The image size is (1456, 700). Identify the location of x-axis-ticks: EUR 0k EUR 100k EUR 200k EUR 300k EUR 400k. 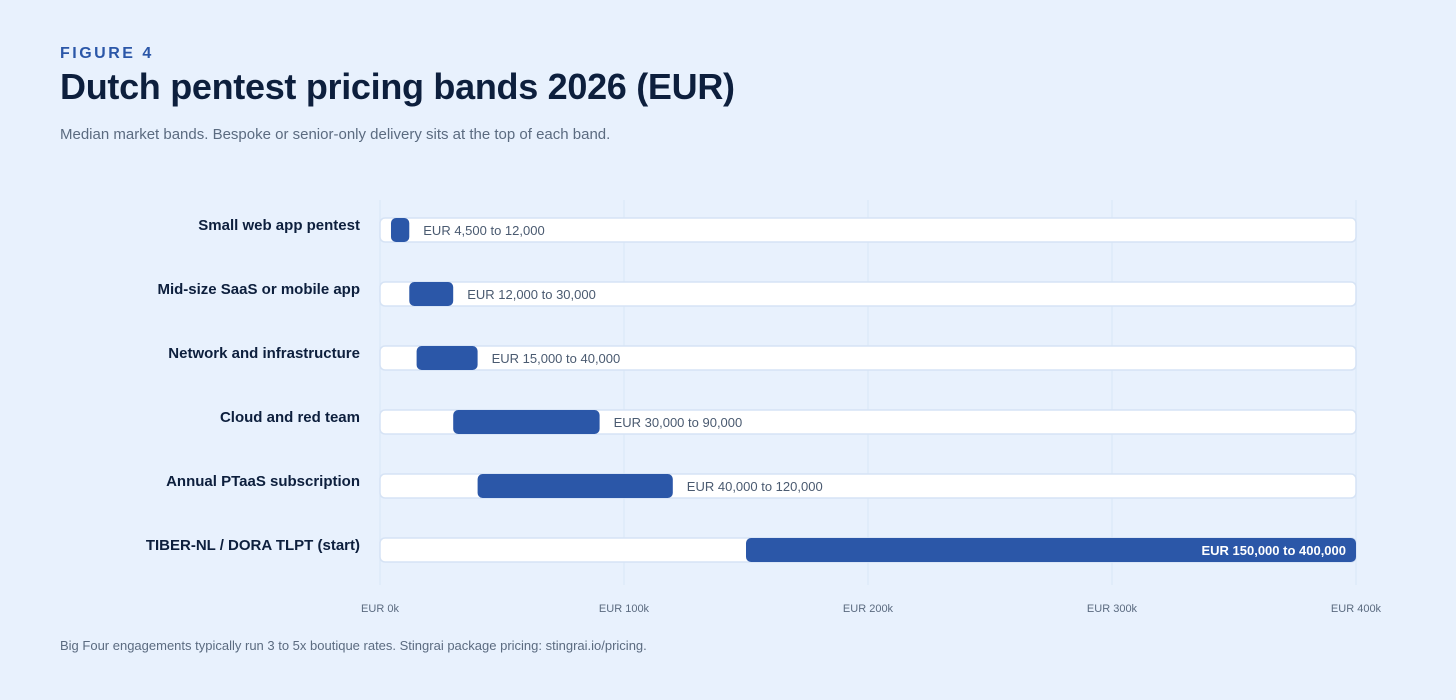
(871, 609).